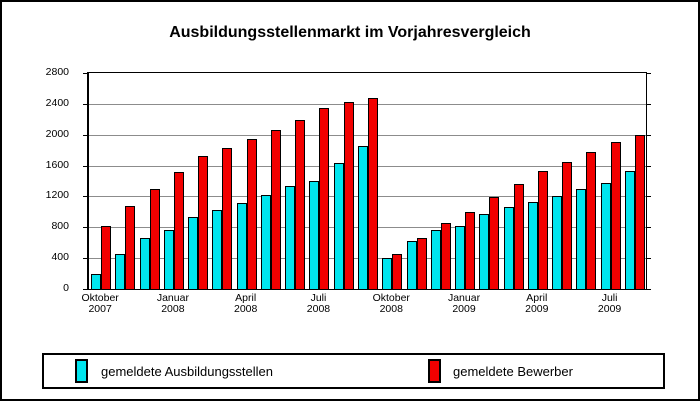 The height and width of the screenshot is (401, 700). I want to click on bar-ausbildungsstellen-april-2008, so click(241, 246).